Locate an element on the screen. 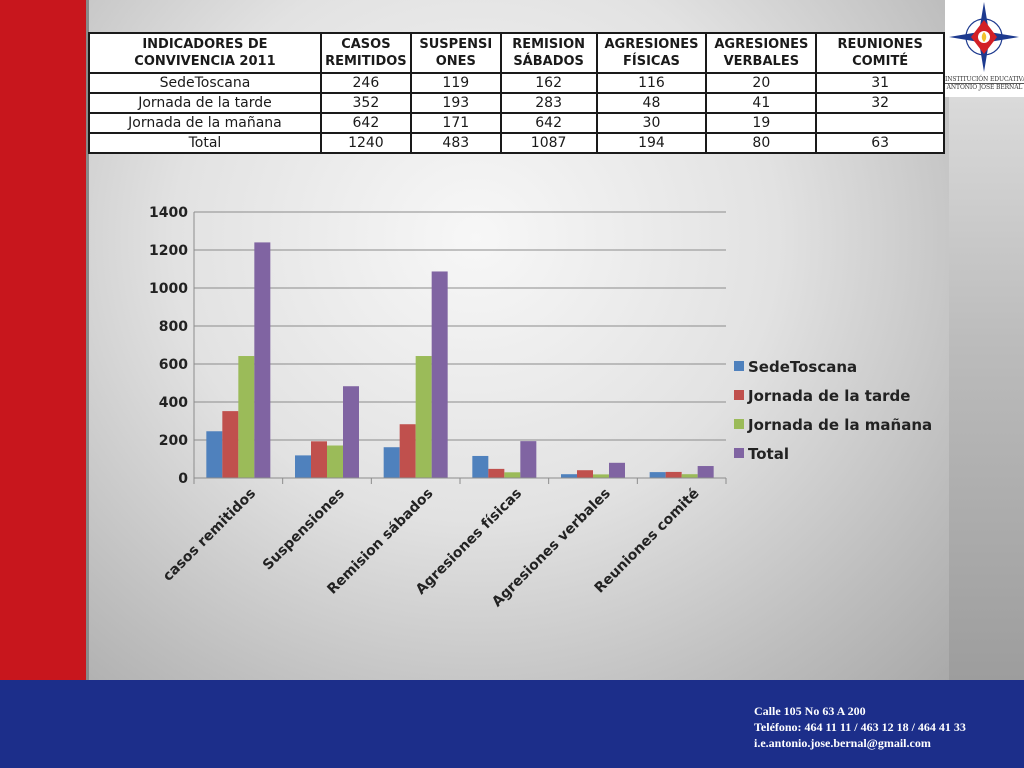 Image resolution: width=1024 pixels, height=768 pixels. header-indicadores: INDICADORES DE CONVIVENCIA 2011 is located at coordinates (205, 53).